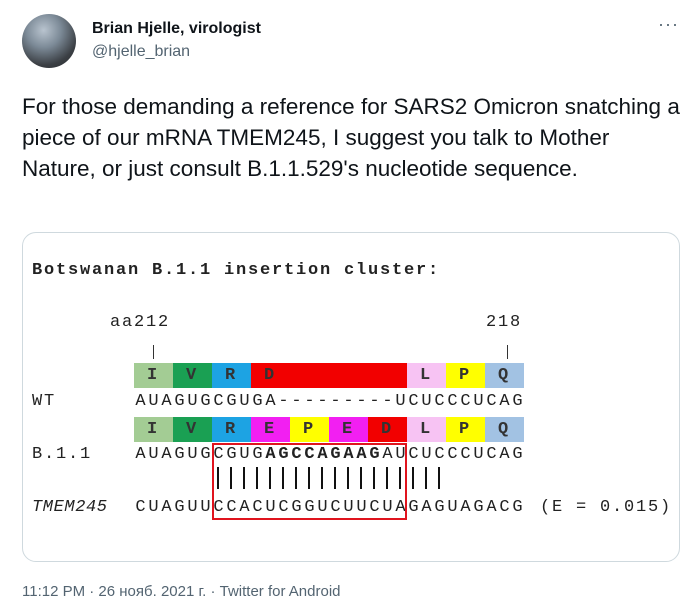 This screenshot has height=613, width=700. Describe the element at coordinates (44, 401) in the screenshot. I see `wt-label: WT` at that location.